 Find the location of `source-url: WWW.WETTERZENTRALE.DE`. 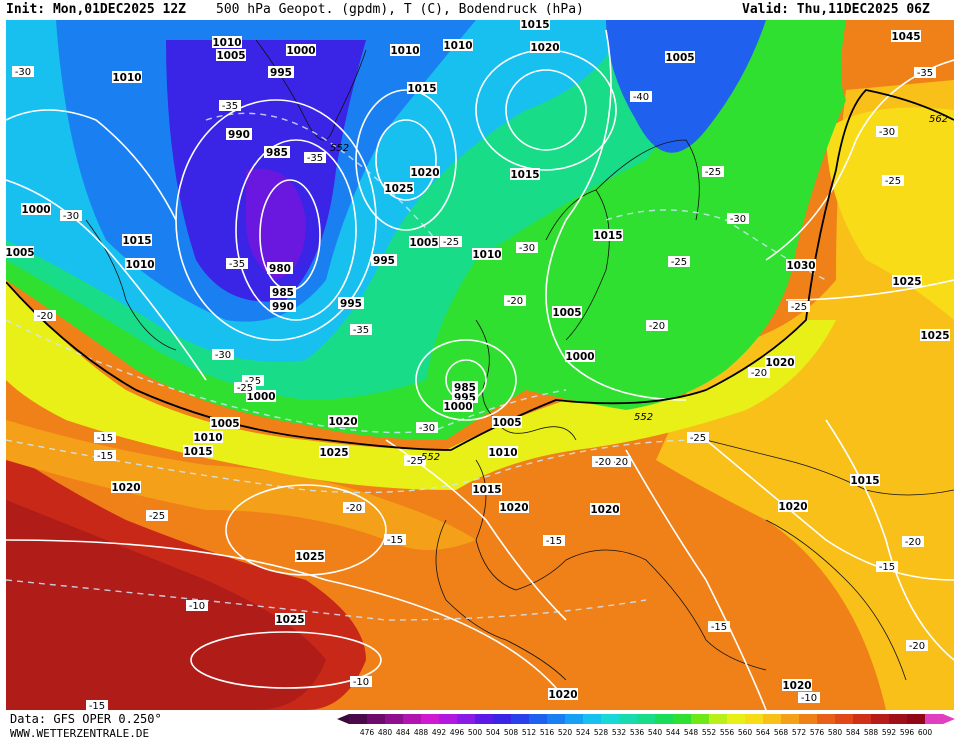

source-url: WWW.WETTERZENTRALE.DE is located at coordinates (80, 733).